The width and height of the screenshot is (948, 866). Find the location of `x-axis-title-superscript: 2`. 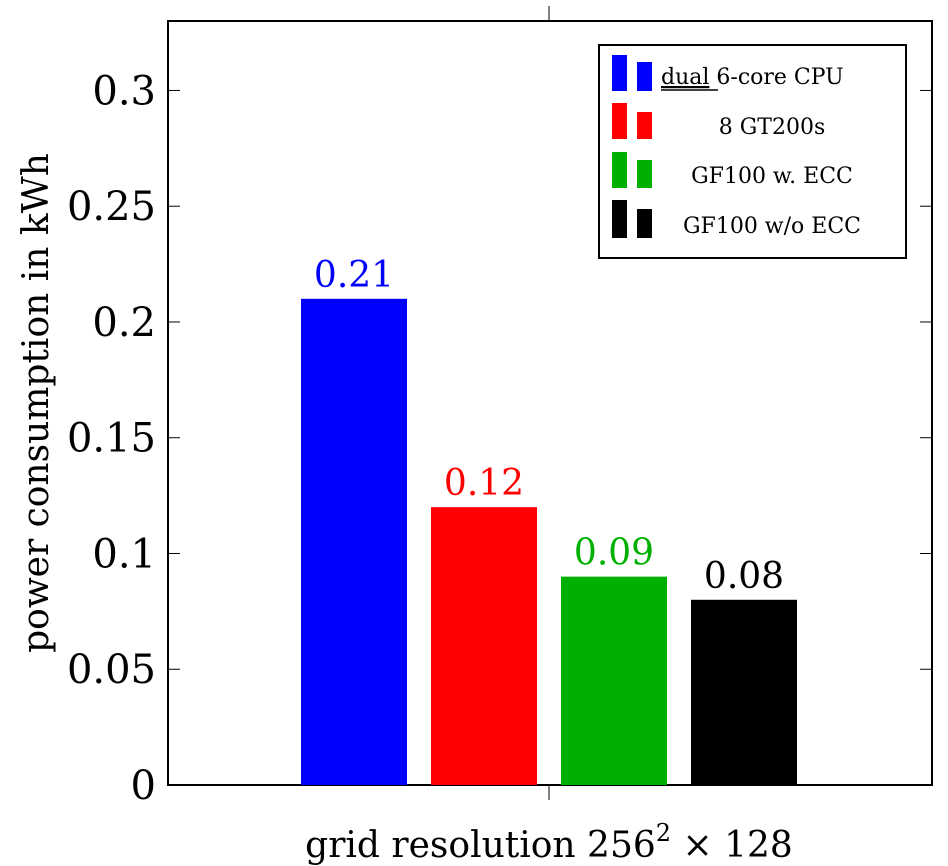

x-axis-title-superscript: 2 is located at coordinates (663, 833).